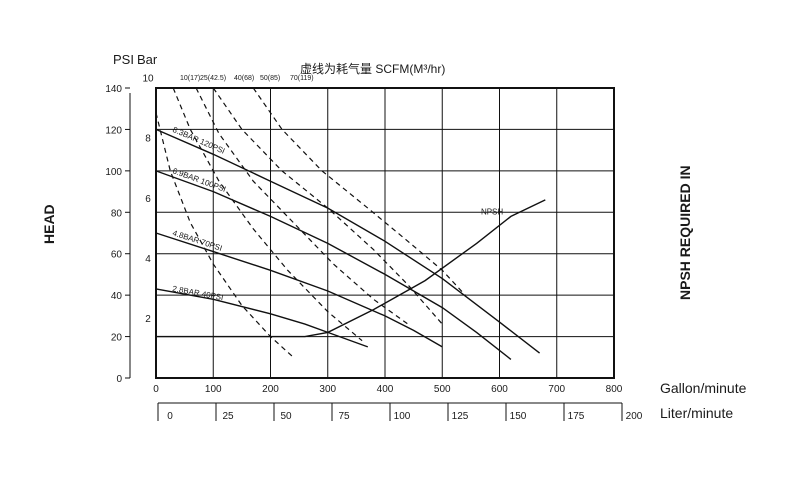  What do you see at coordinates (213, 78) in the screenshot?
I see `air-consumption-label: 25(42.5)` at bounding box center [213, 78].